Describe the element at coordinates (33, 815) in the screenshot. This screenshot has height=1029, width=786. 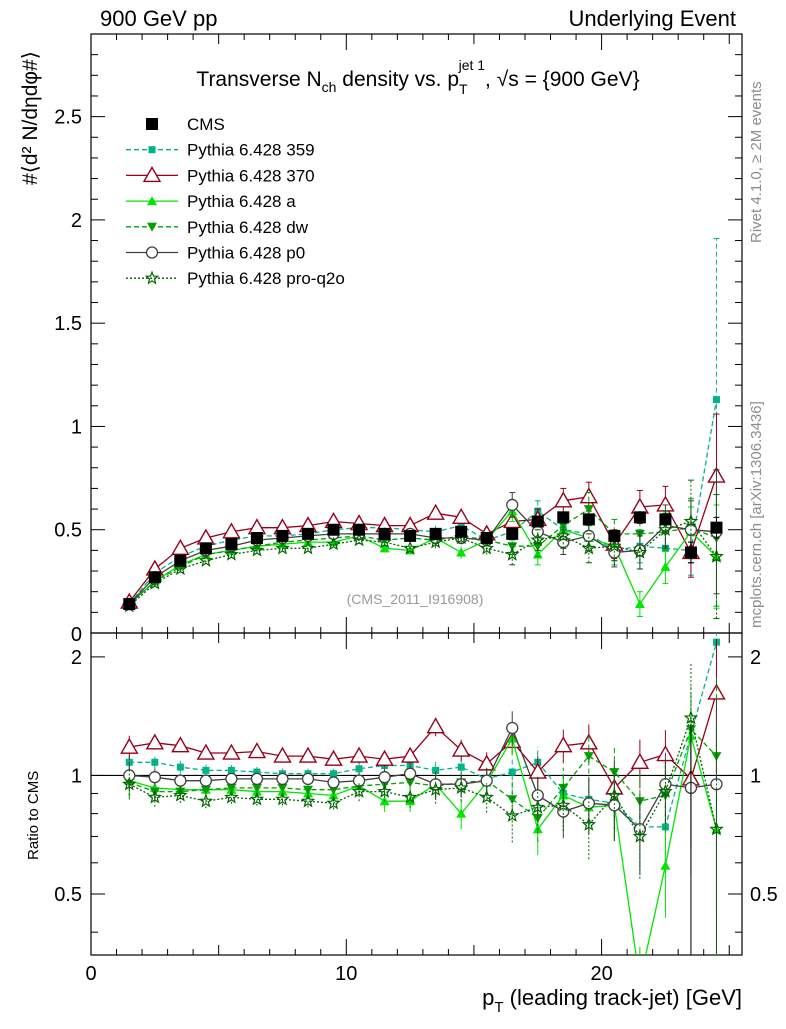
I see `ratio-y-axis-label: Ratio to CMS` at that location.